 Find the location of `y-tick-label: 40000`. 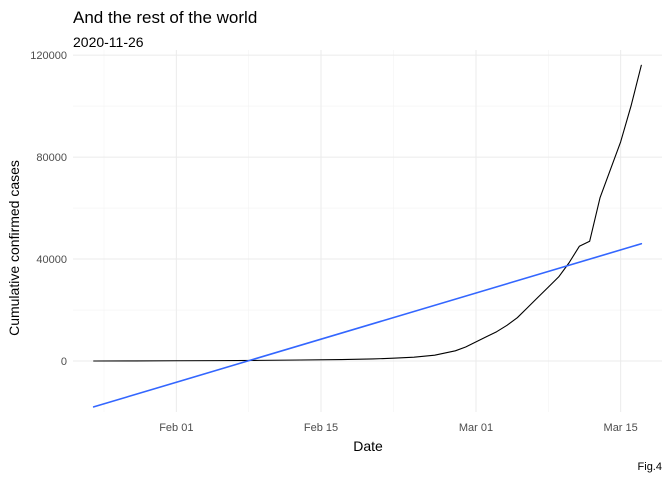

y-tick-label: 40000 is located at coordinates (51, 260).